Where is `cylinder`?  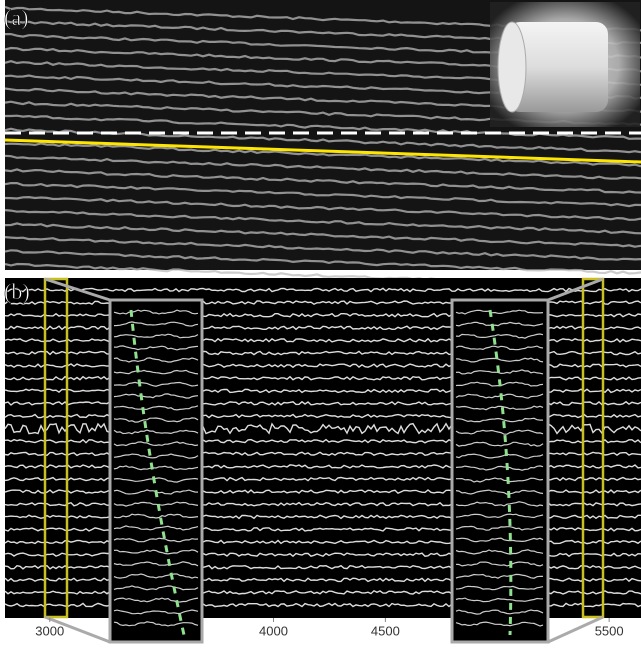
cylinder is located at coordinates (558, 67).